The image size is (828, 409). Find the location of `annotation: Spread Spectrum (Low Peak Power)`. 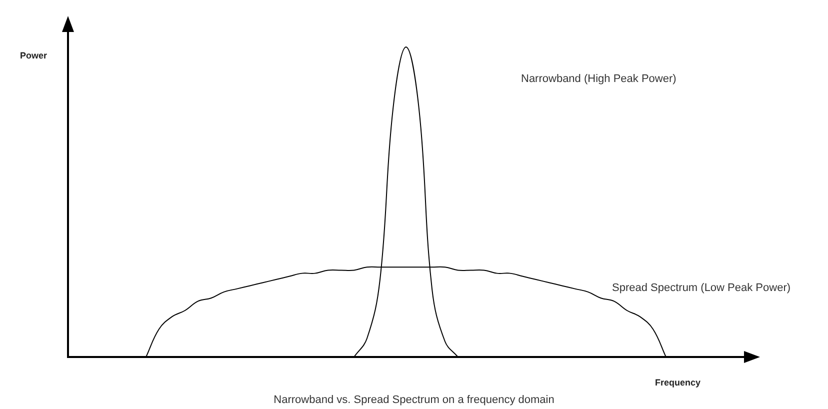

annotation: Spread Spectrum (Low Peak Power) is located at coordinates (701, 288).